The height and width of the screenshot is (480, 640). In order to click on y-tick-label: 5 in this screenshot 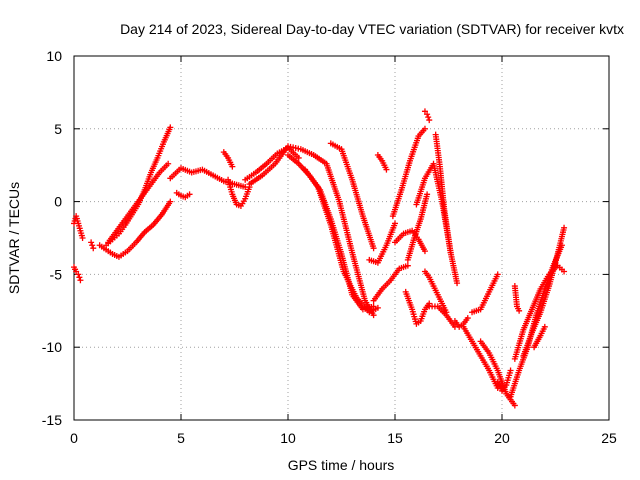, I will do `click(58, 129)`.